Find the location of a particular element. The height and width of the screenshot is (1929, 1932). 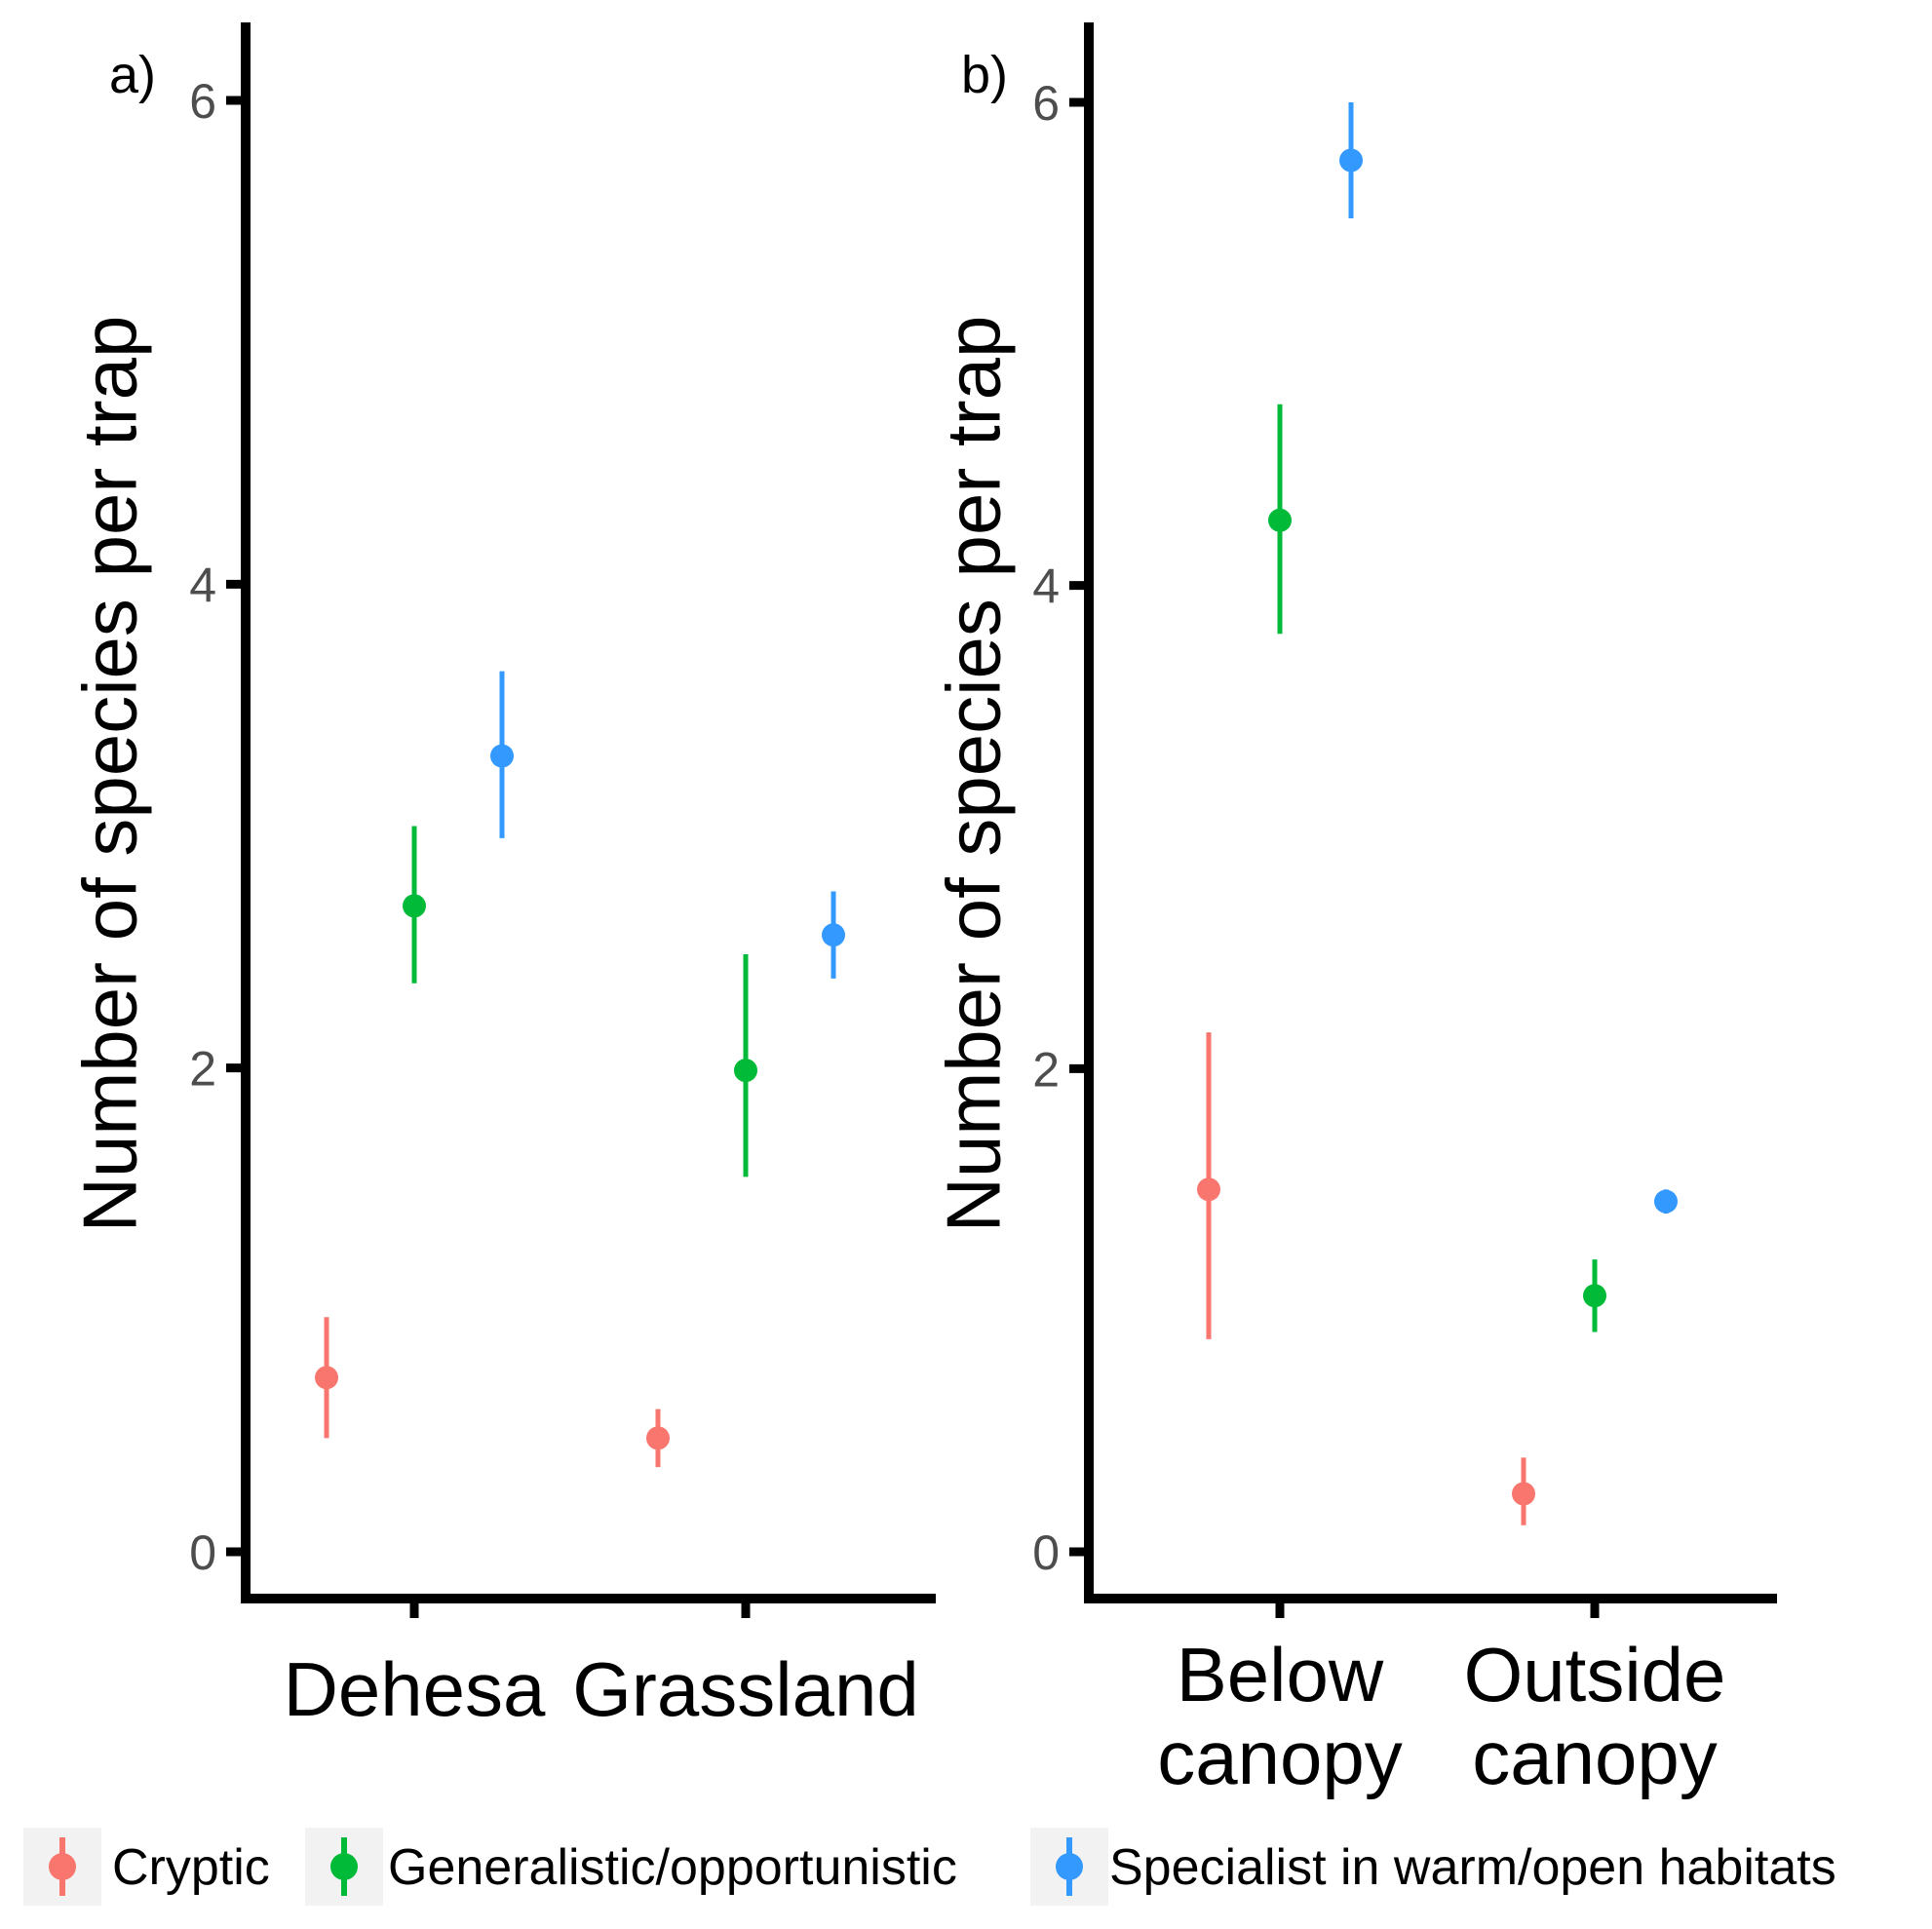

legend-label-specialist-in-warm-open-habitats: Specialist in warm/open habitats is located at coordinates (1472, 1868).